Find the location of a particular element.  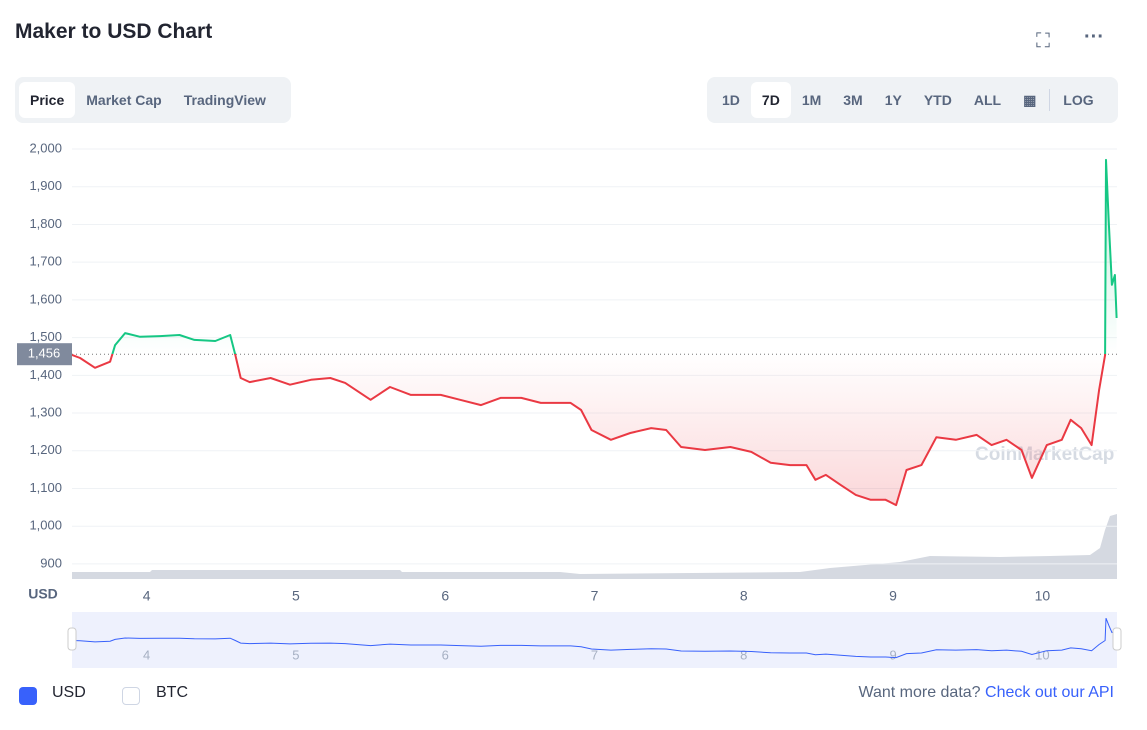

navigator-tick-label: 6 is located at coordinates (445, 654).